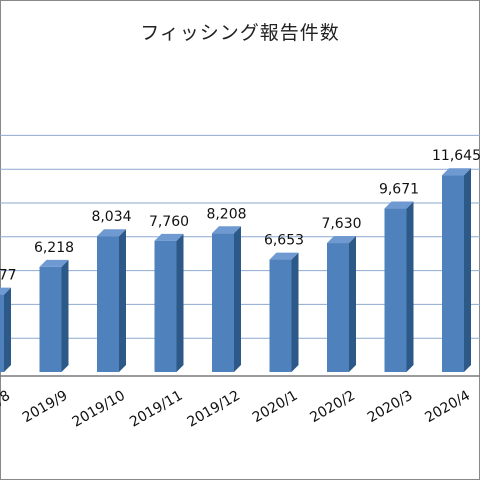 This screenshot has width=480, height=480. Describe the element at coordinates (332, 407) in the screenshot. I see `x-tick-label: 2020/2` at that location.